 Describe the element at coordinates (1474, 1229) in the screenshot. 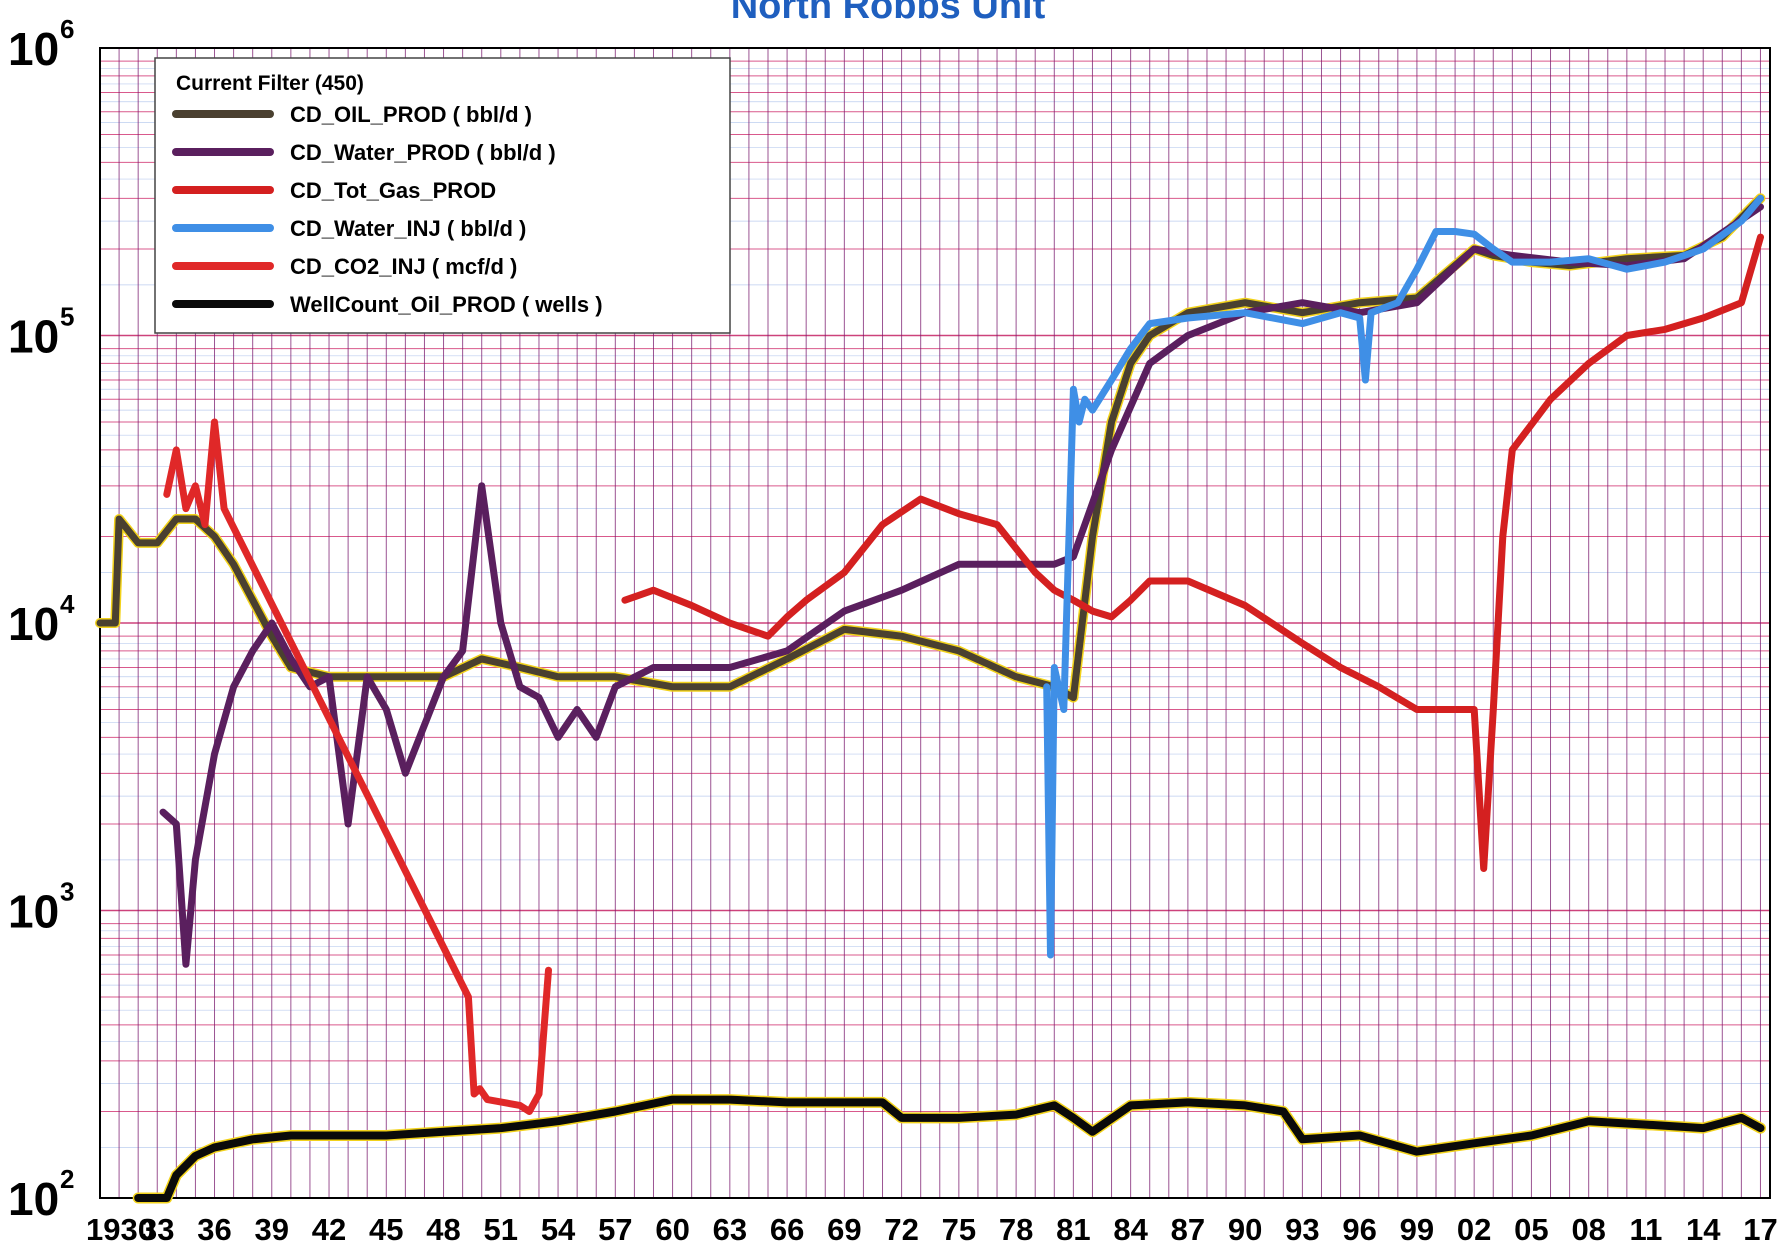

I see `x-tick-label: 02` at that location.